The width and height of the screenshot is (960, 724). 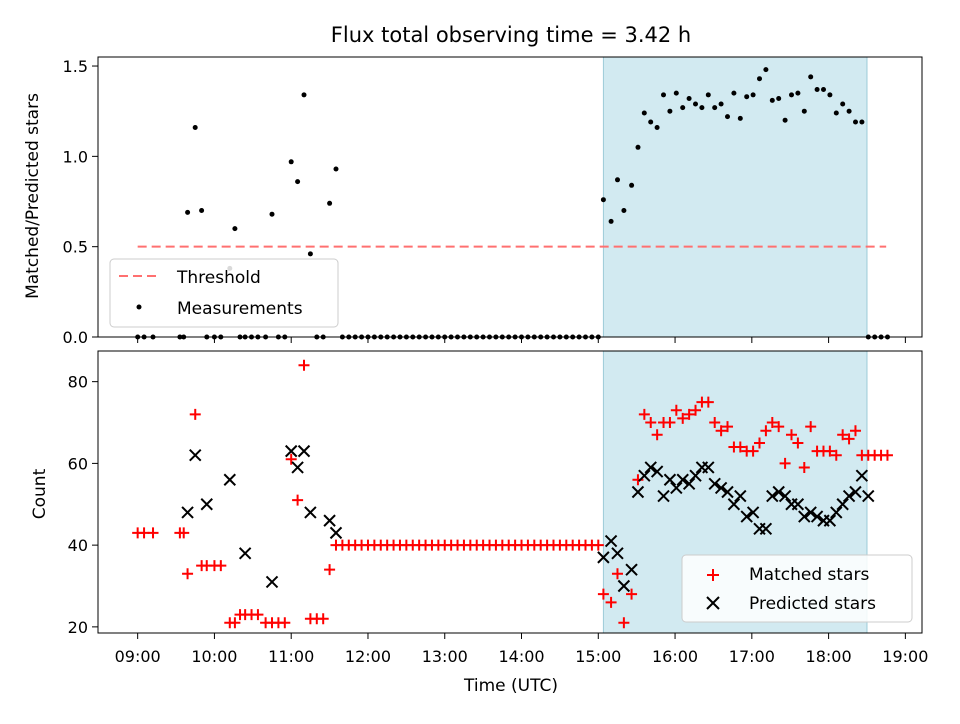 What do you see at coordinates (78, 627) in the screenshot?
I see `y-tick-label: 20` at bounding box center [78, 627].